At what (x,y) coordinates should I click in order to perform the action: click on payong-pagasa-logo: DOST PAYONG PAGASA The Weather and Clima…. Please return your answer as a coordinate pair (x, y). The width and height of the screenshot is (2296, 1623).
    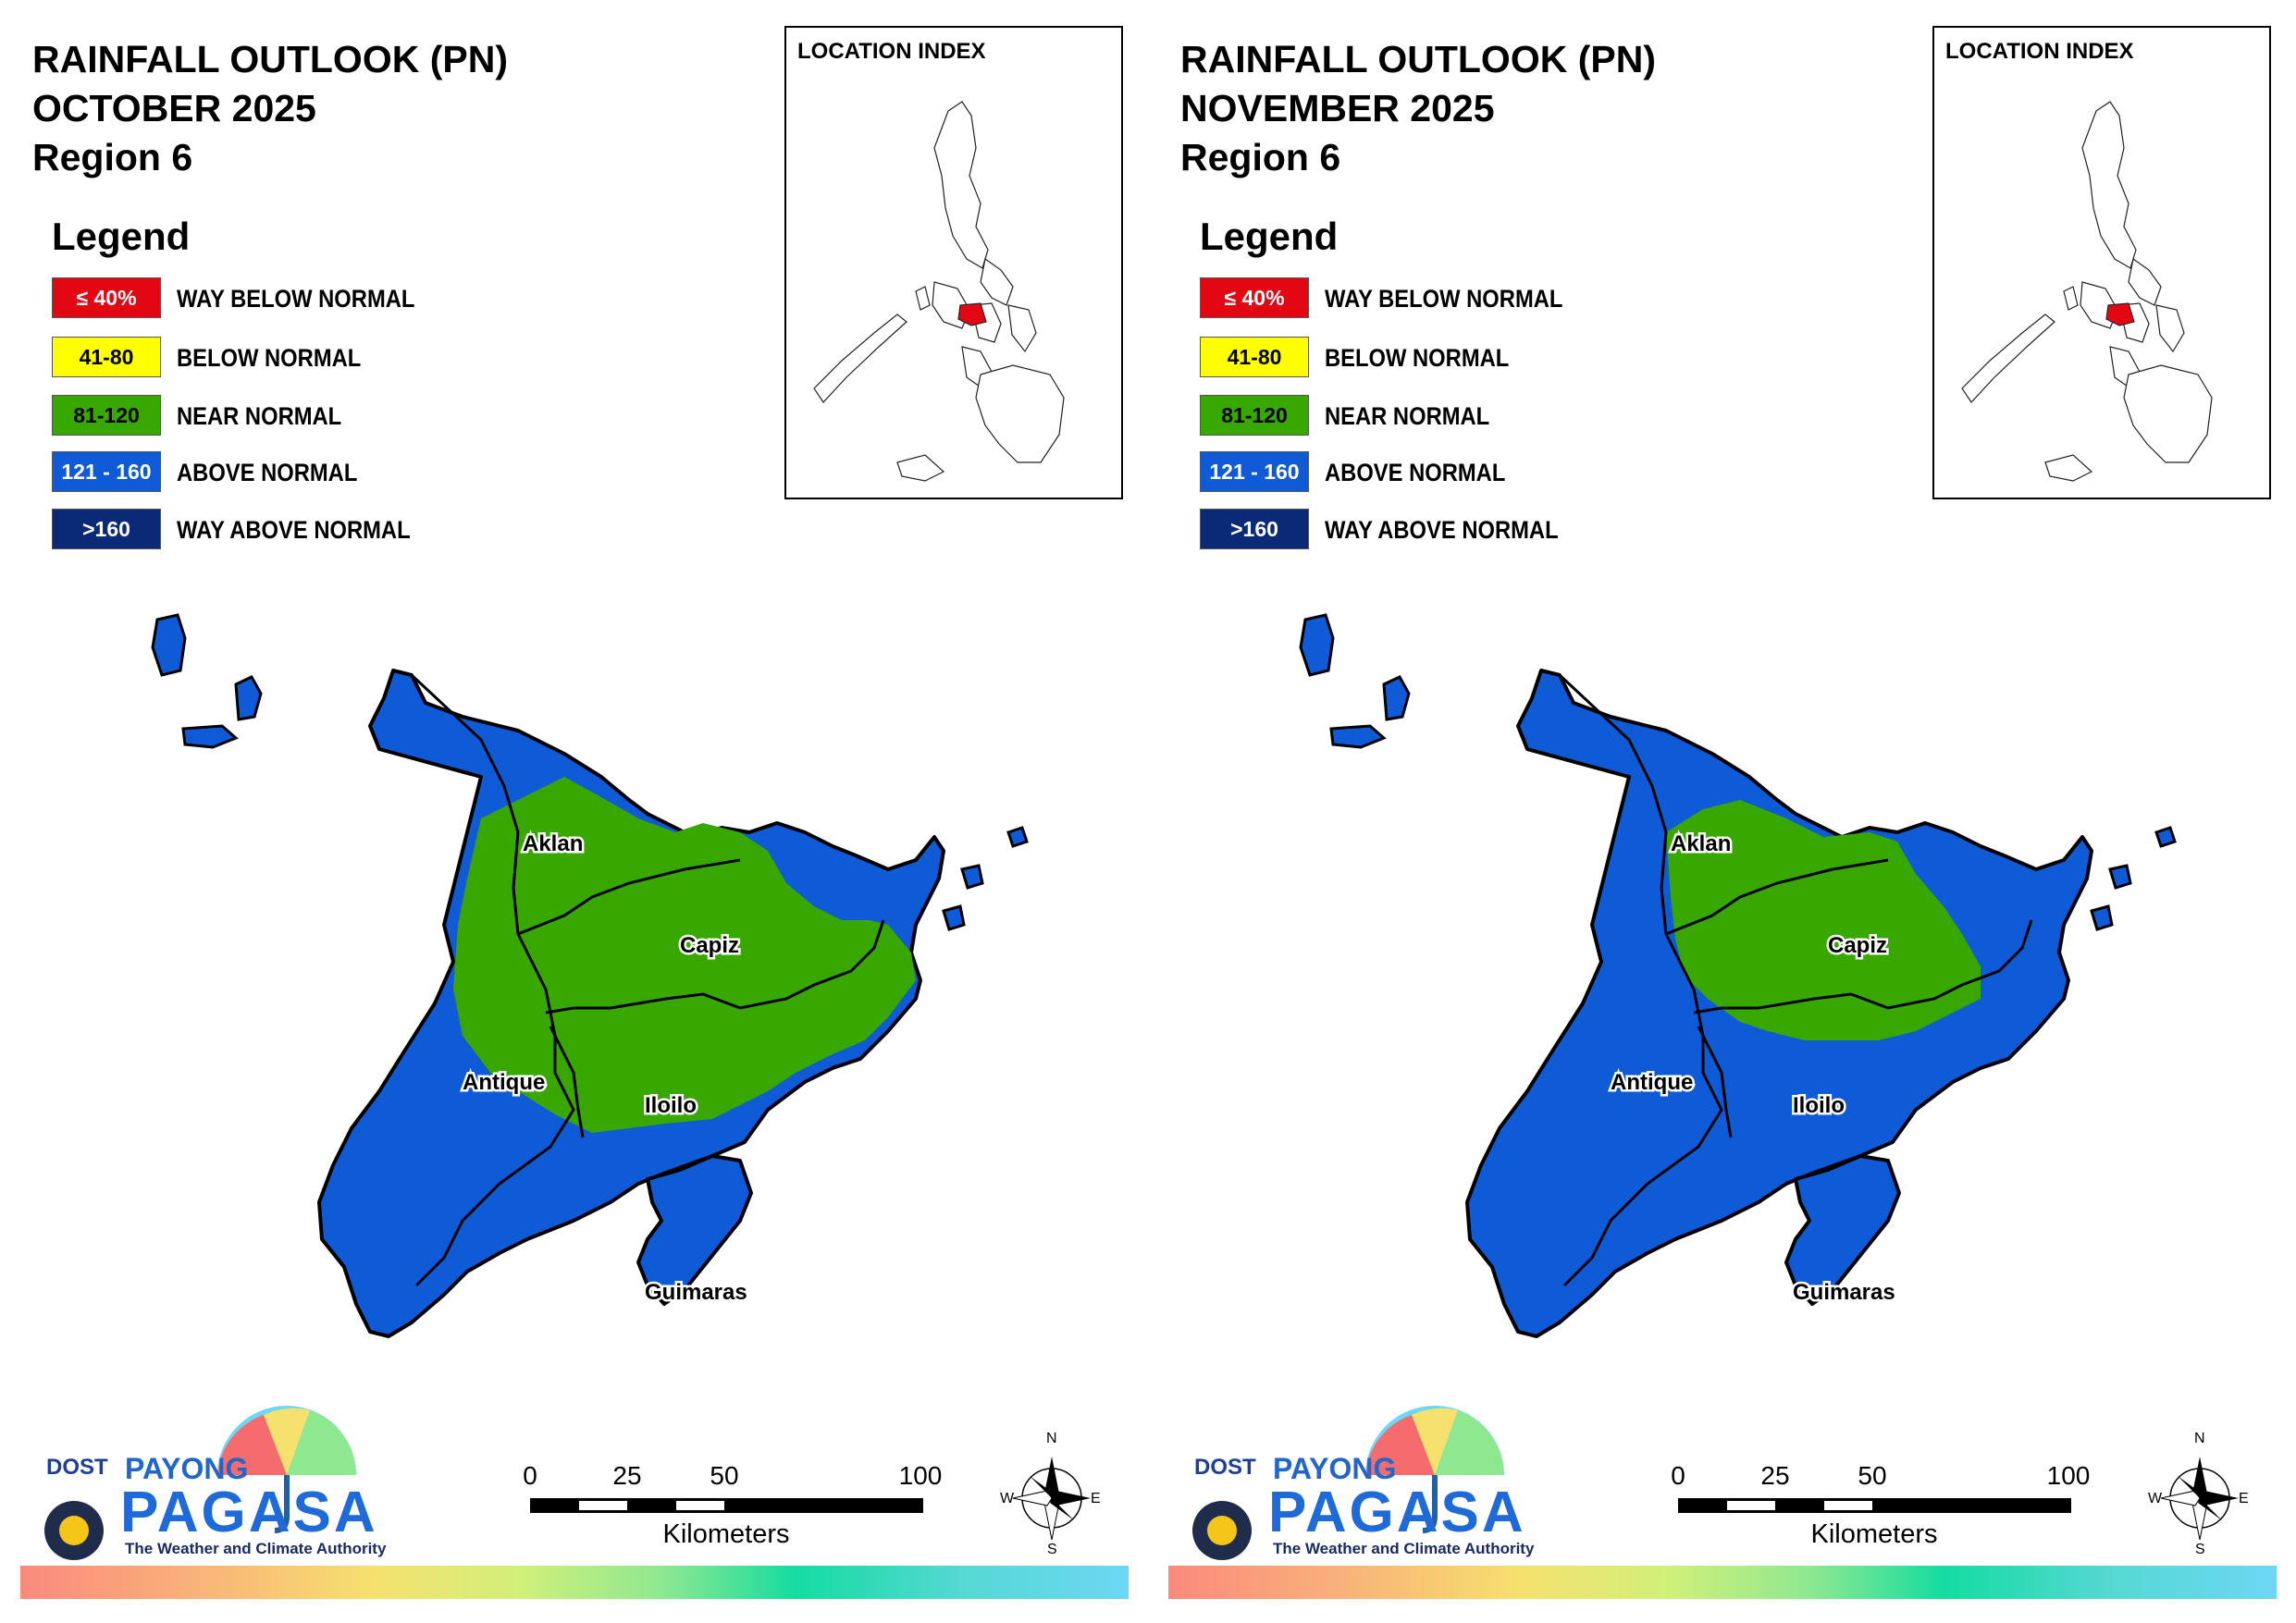
    Looking at the image, I should click on (1365, 1475).